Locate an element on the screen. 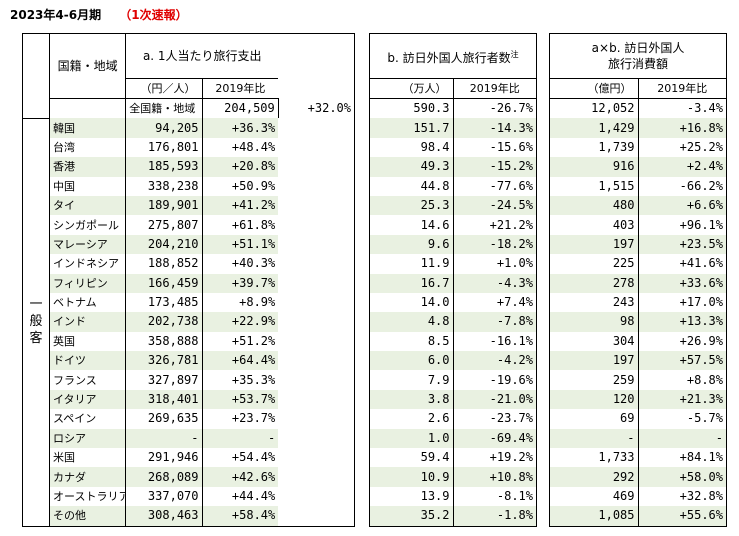 The image size is (739, 536). table-row: 259 +8.8% is located at coordinates (638, 380).